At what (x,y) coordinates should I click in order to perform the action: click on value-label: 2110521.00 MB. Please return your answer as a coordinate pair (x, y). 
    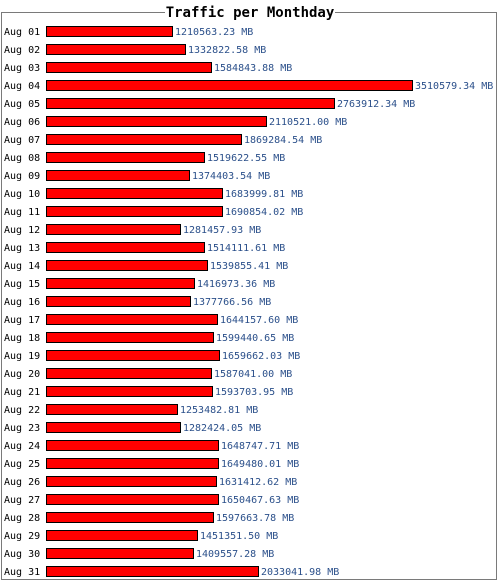
    Looking at the image, I should click on (308, 122).